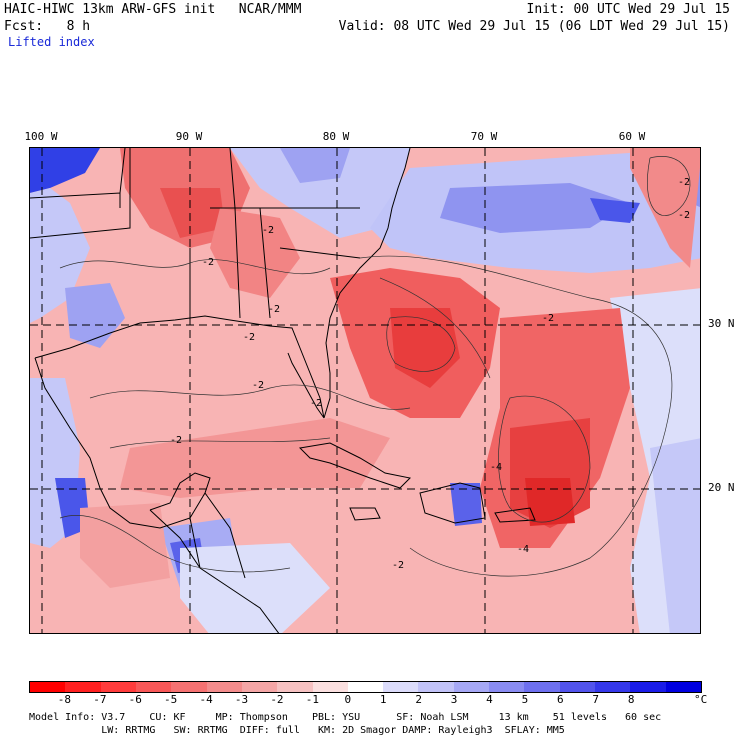 The width and height of the screenshot is (740, 740). I want to click on colorbar-tick-label: -4, so click(206, 699).